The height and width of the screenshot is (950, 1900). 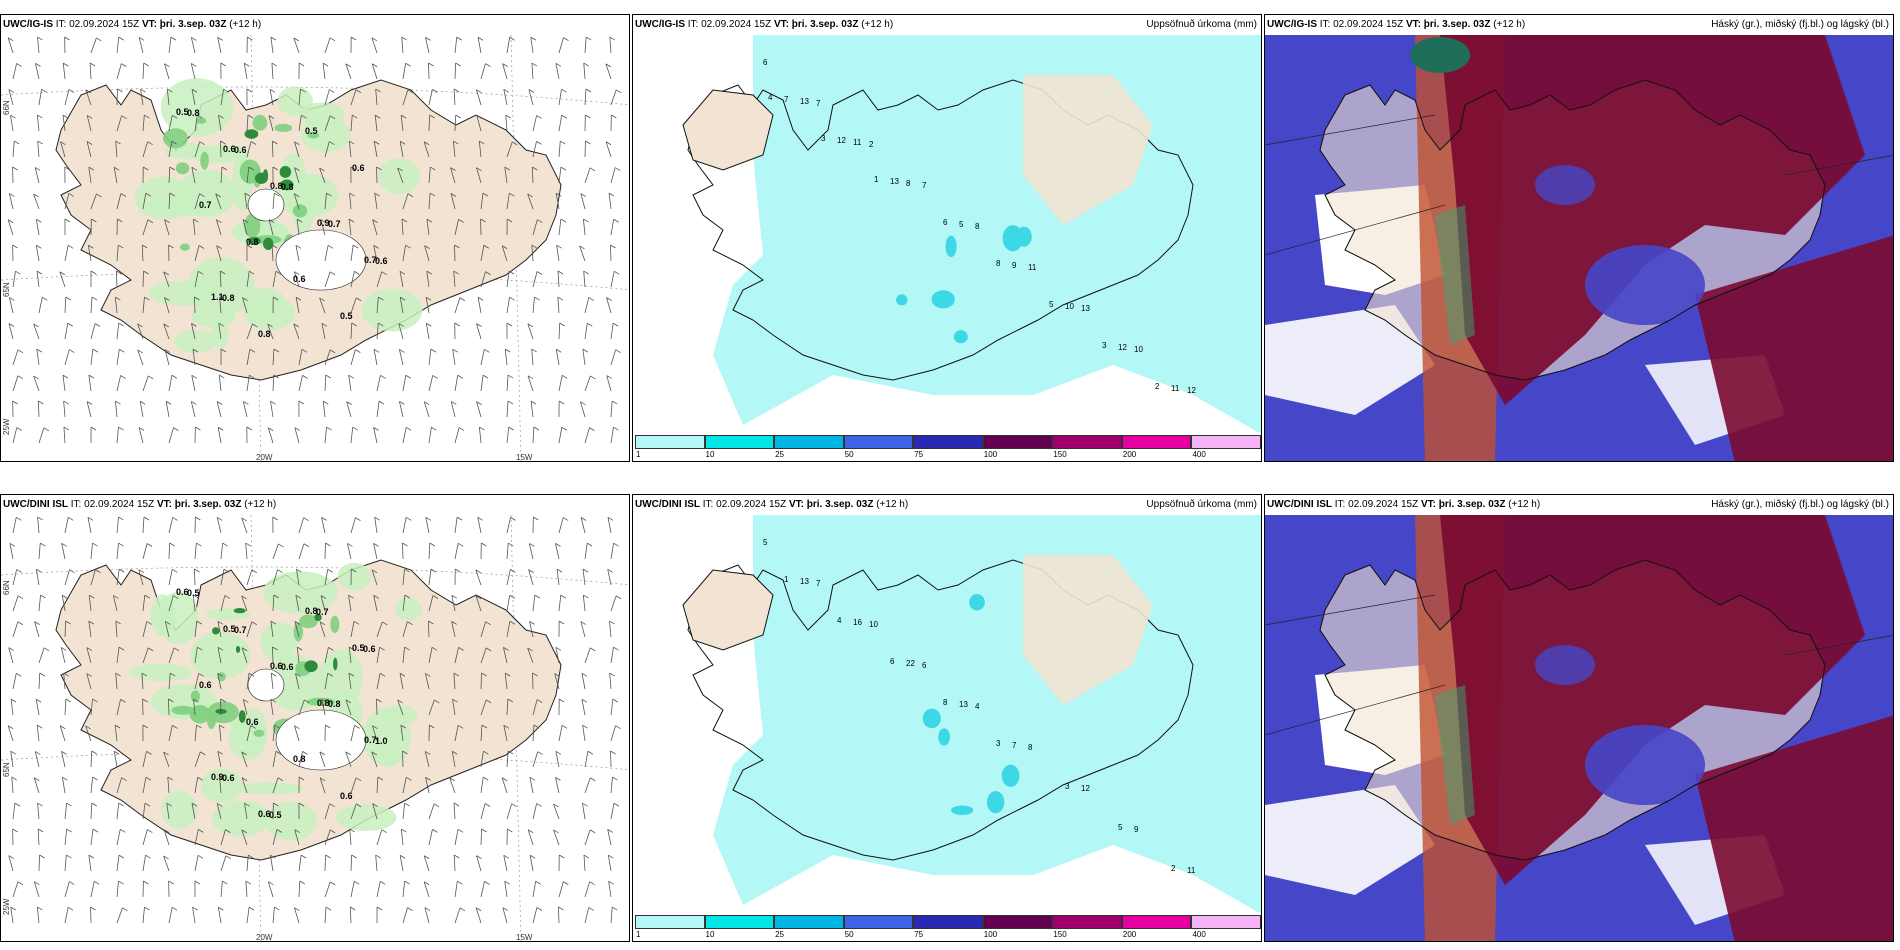 I want to click on colorbar-tick: 100, so click(x=990, y=934).